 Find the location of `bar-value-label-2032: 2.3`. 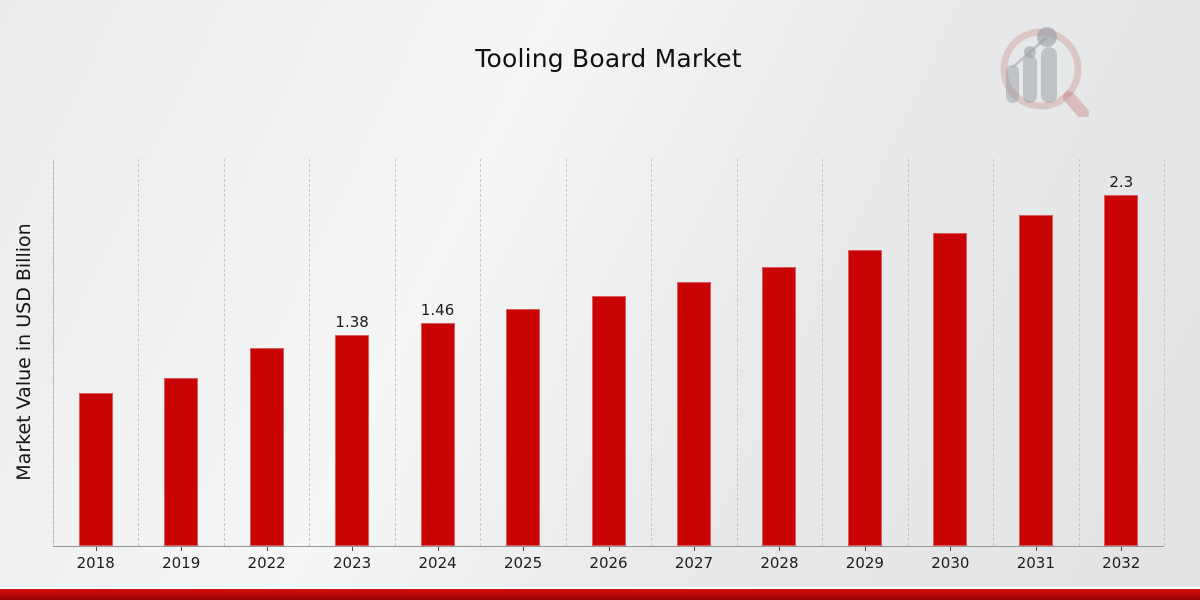

bar-value-label-2032: 2.3 is located at coordinates (1121, 181).